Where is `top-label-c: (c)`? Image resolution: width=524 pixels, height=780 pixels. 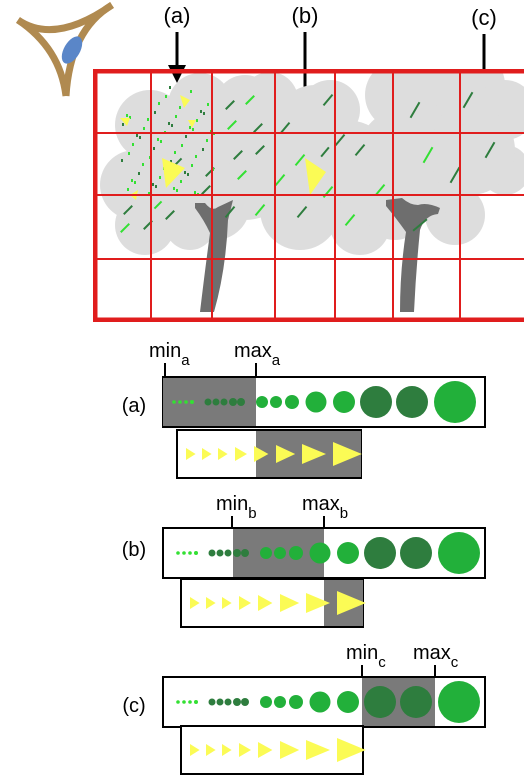
top-label-c: (c) is located at coordinates (484, 17).